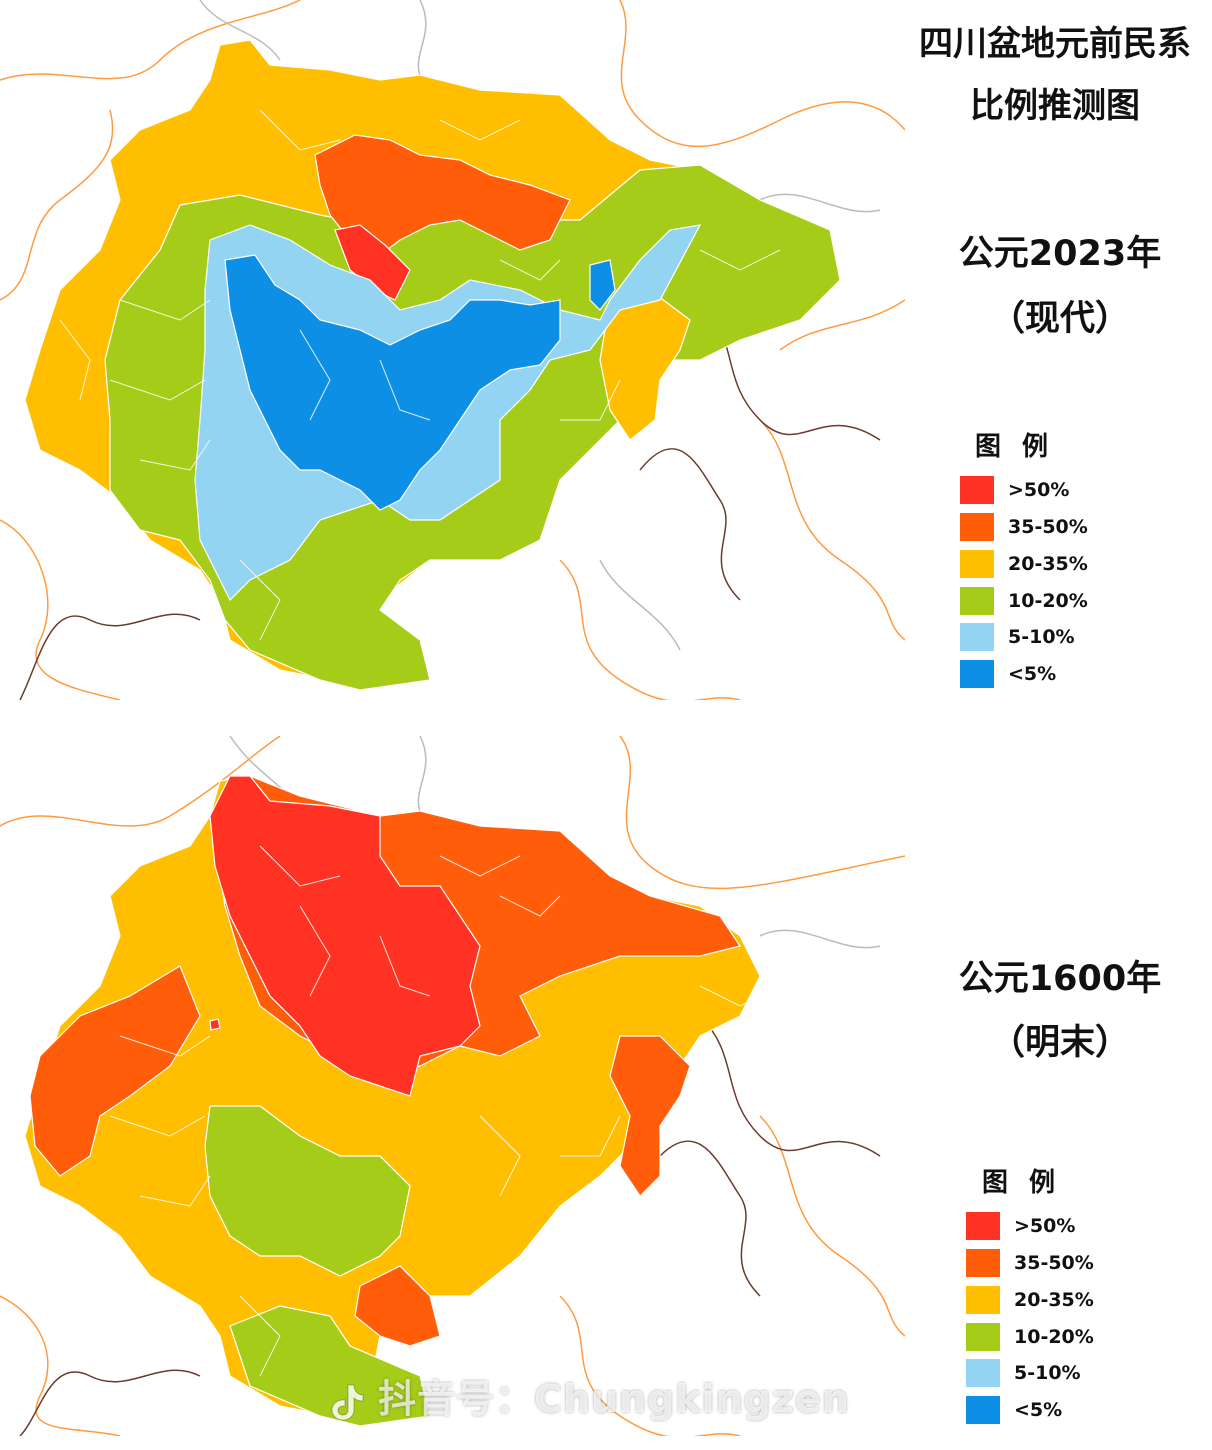  What do you see at coordinates (1055, 106) in the screenshot?
I see `map-title-line2: 比例推测图` at bounding box center [1055, 106].